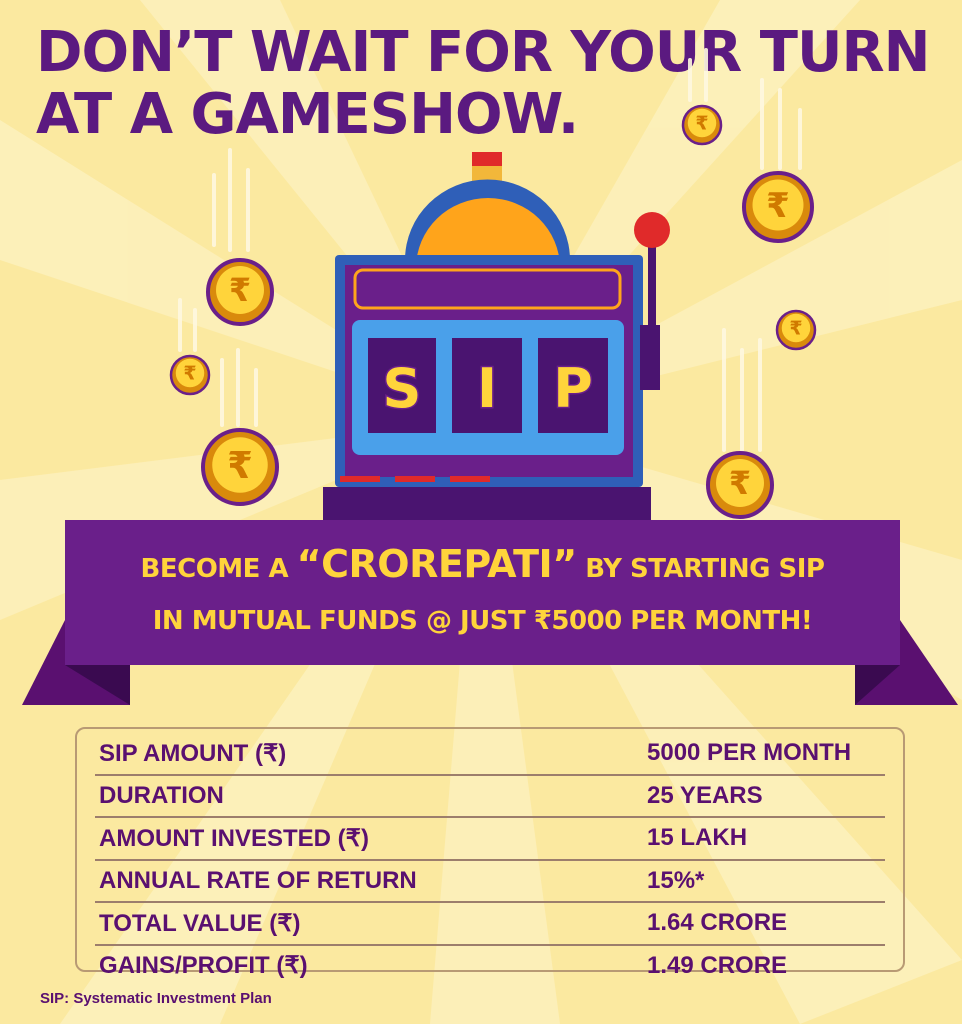  What do you see at coordinates (258, 880) in the screenshot?
I see `row-label: ANNUAL RATE OF RETURN` at bounding box center [258, 880].